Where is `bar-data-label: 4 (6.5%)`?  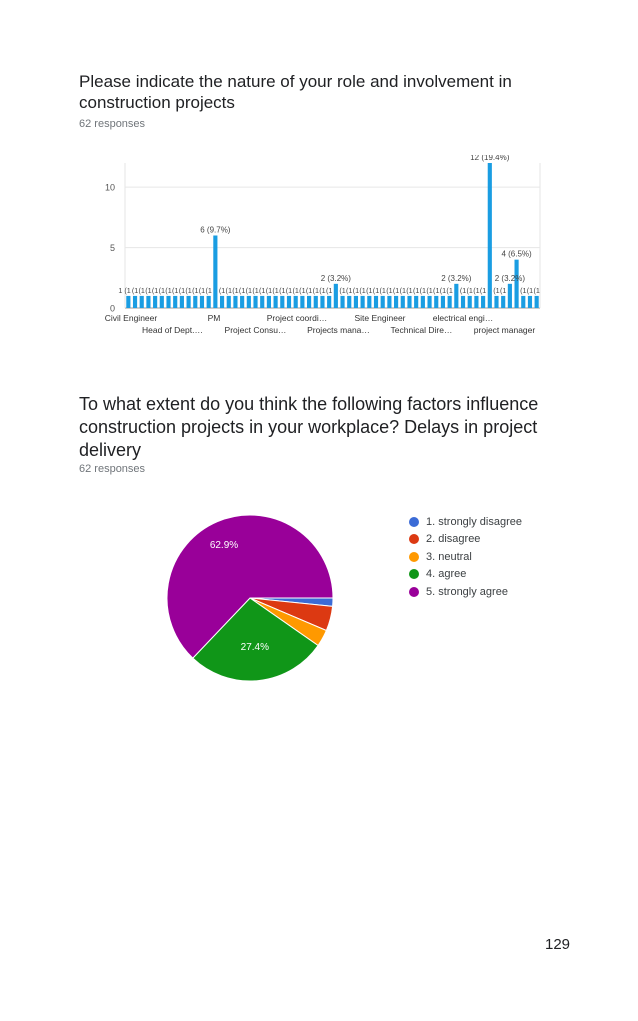 bar-data-label: 4 (6.5%) is located at coordinates (516, 254).